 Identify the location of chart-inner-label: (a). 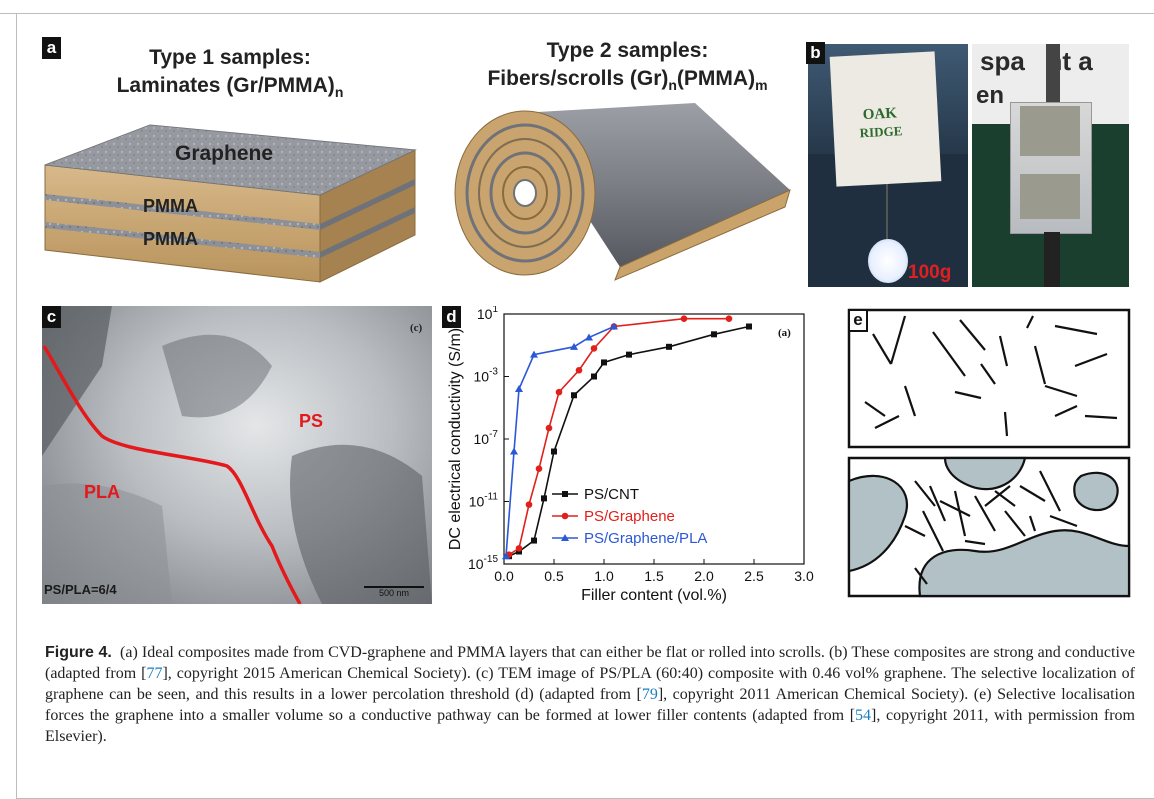
(784, 333).